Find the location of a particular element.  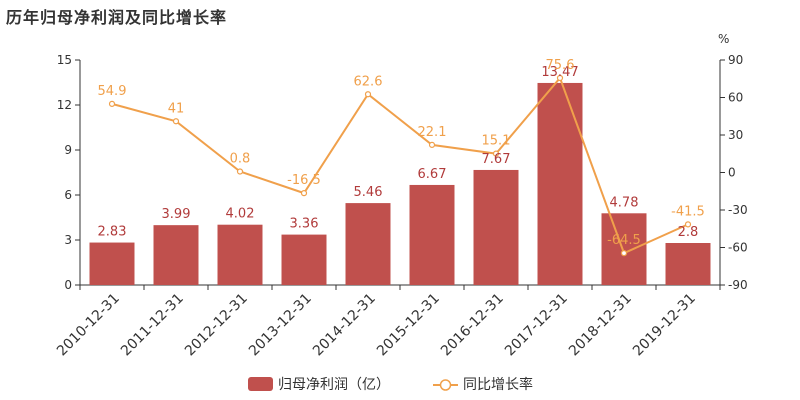

bar-value-label: 2.8 is located at coordinates (688, 232).